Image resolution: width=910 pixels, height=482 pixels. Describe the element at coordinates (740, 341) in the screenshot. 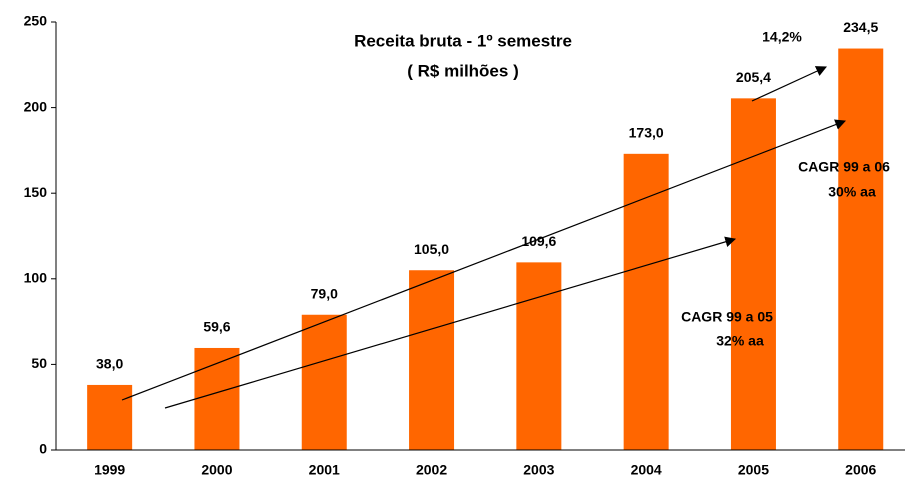

I see `annotation: 32% aa` at that location.